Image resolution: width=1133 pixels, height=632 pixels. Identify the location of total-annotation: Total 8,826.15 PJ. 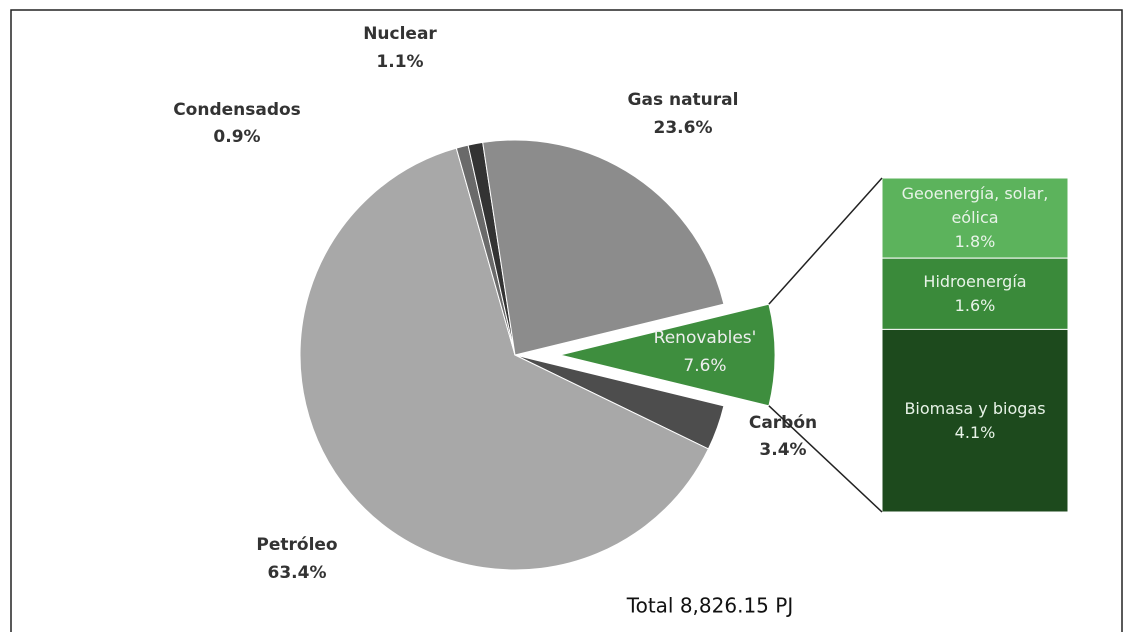
(709, 606).